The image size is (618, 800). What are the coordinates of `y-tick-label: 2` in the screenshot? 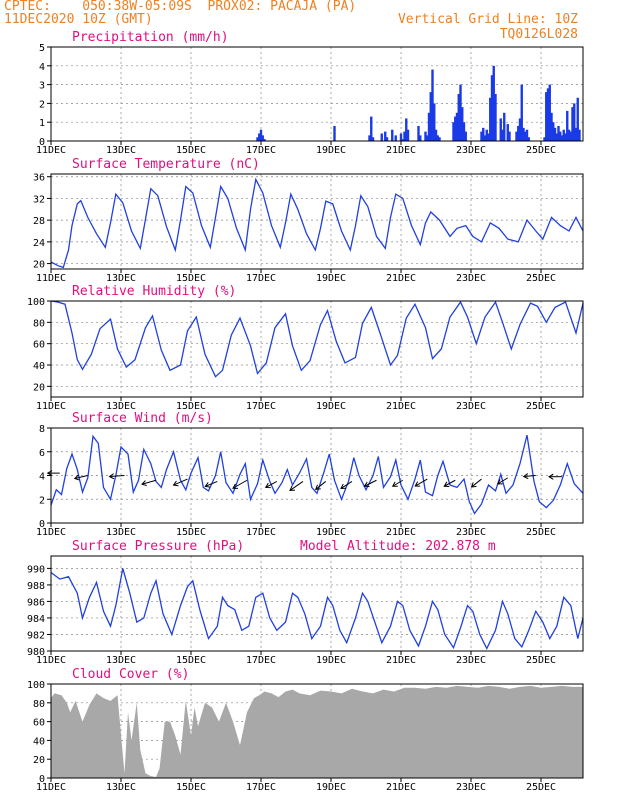 It's located at (42, 500).